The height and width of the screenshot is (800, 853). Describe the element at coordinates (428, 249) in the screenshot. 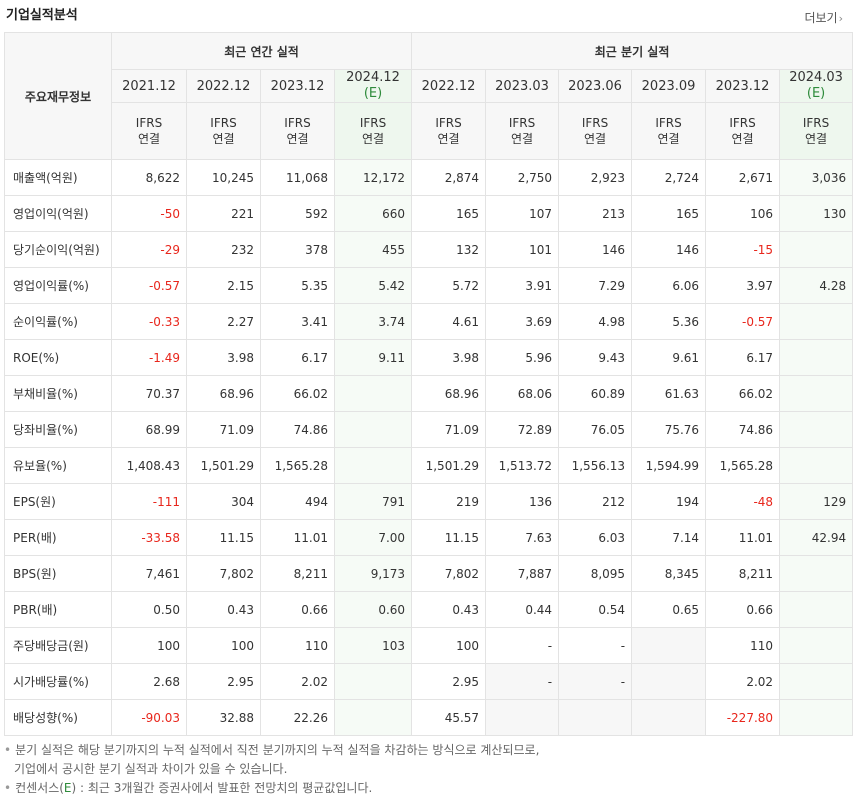

I see `table-row: 당기순이익(억원) -29 232 378 455 132 101 146 146 -15` at that location.